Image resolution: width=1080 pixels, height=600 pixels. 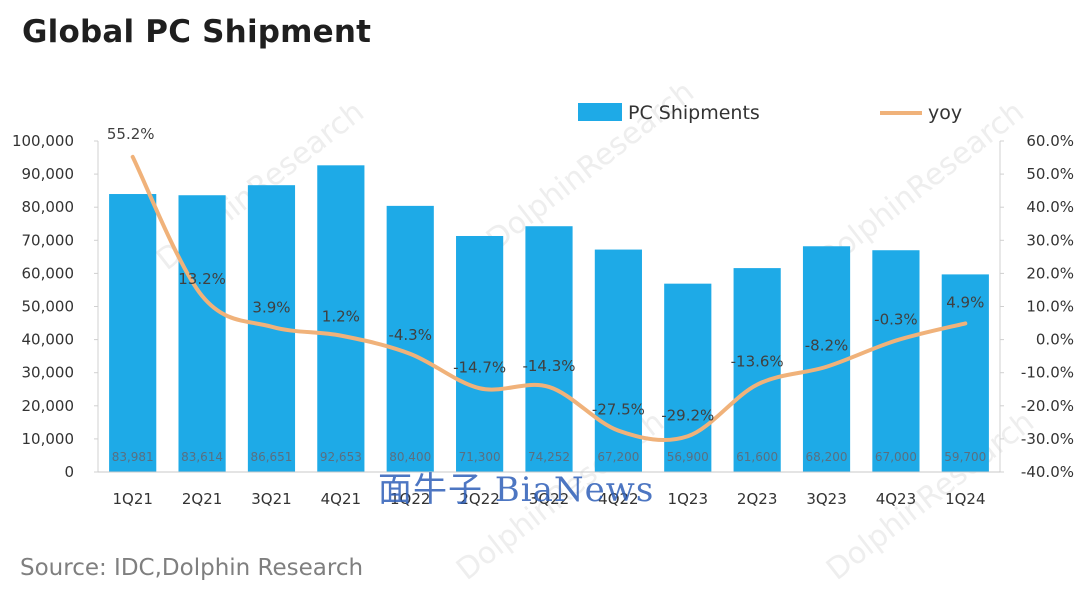 I want to click on yoy-value-label: -8.2%, so click(x=827, y=346).